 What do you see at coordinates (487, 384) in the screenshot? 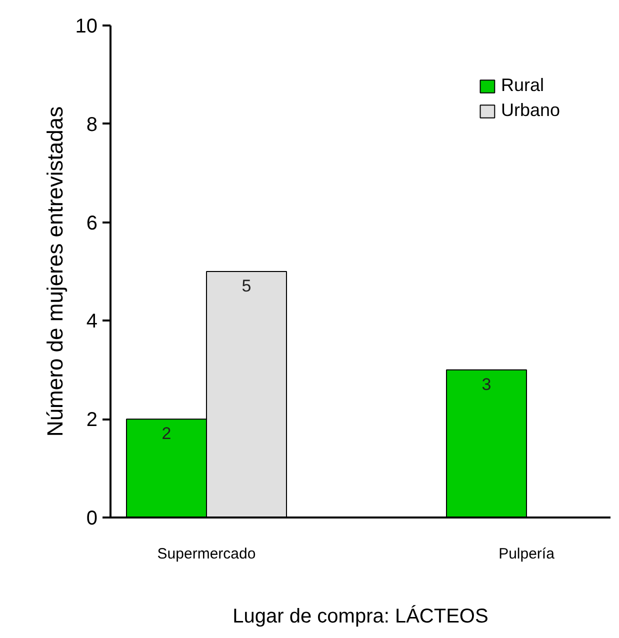
I see `data-label: 3` at bounding box center [487, 384].